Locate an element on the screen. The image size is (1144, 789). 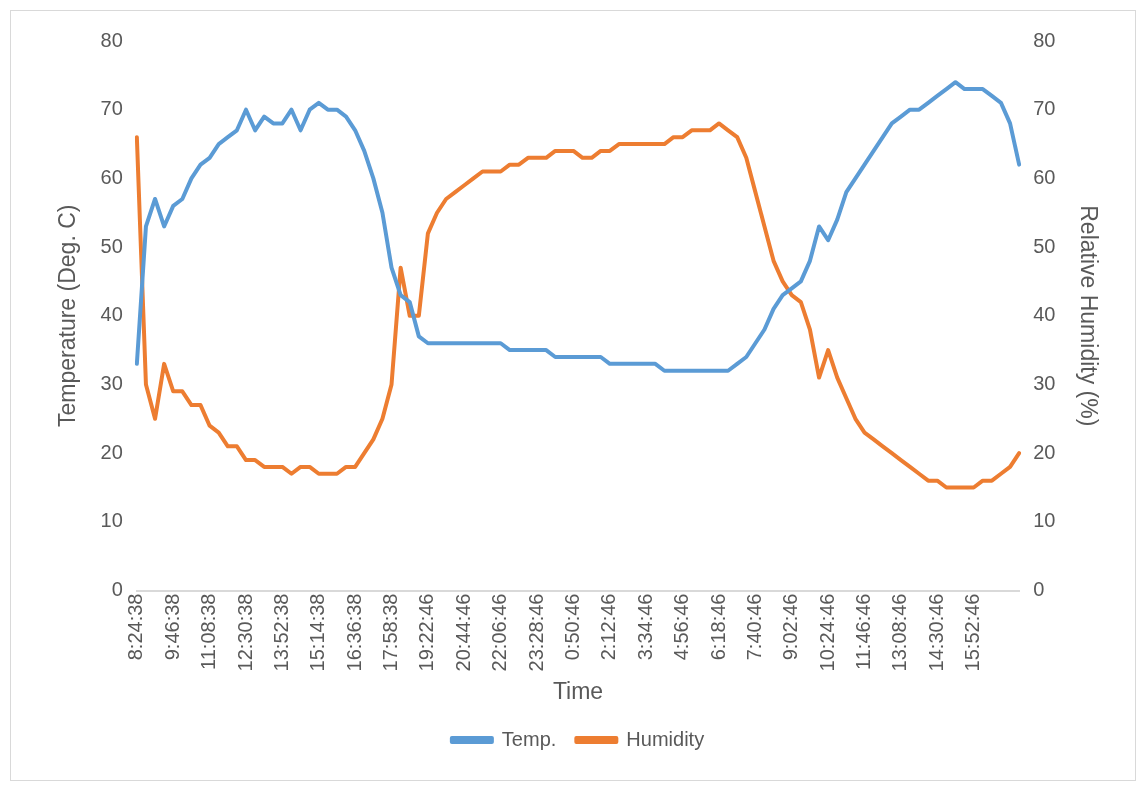
x-tick-label: 22:06:46 is located at coordinates (499, 632).